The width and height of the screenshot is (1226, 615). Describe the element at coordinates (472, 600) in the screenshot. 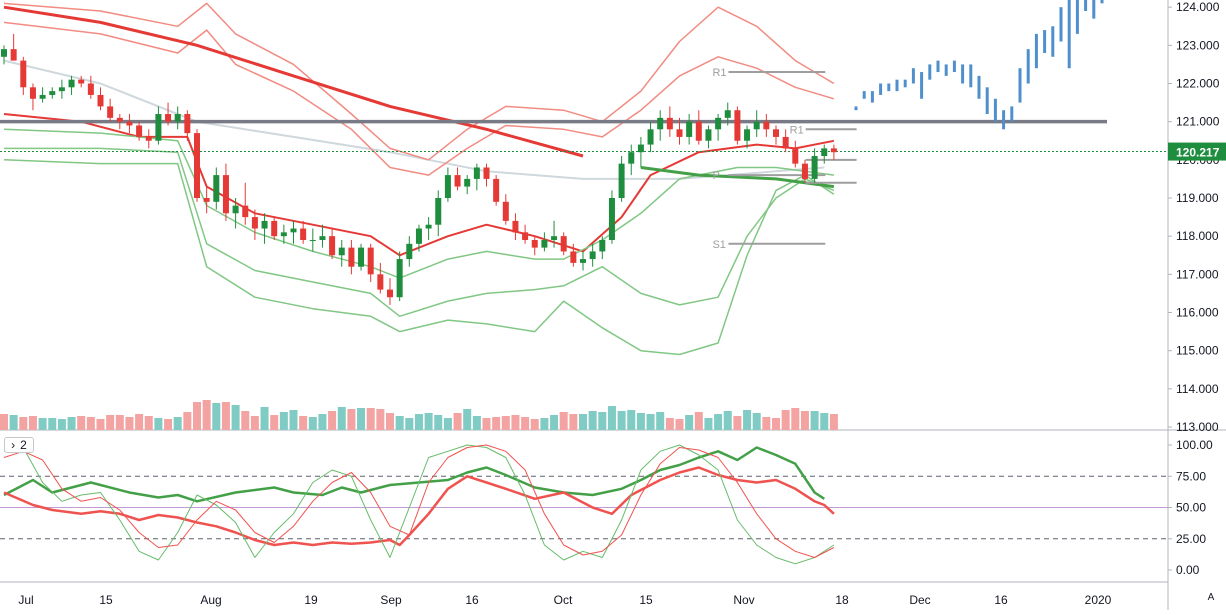

I see `time-axis-label: 16` at that location.